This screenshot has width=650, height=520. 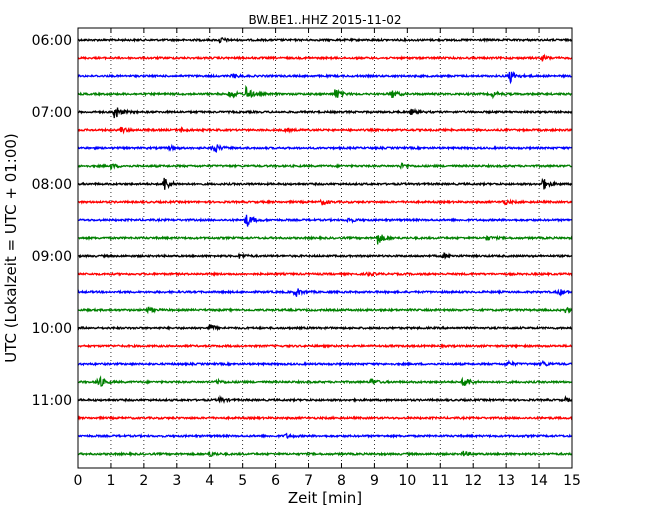 I want to click on x-tick-label: 11, so click(x=440, y=481).